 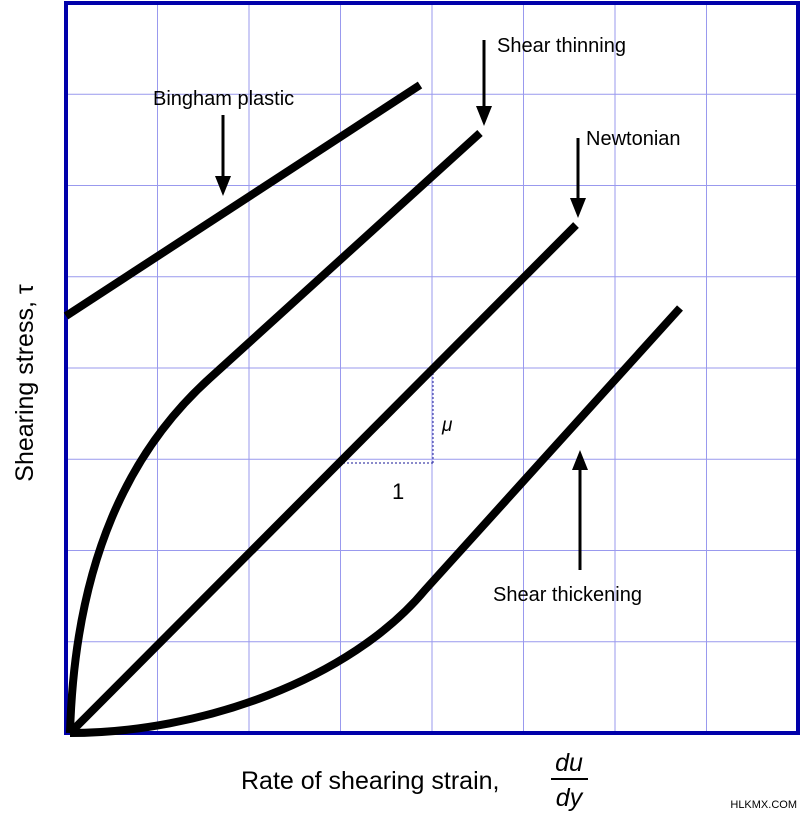 I want to click on x-axis-fraction-denominator: dy, so click(x=570, y=798).